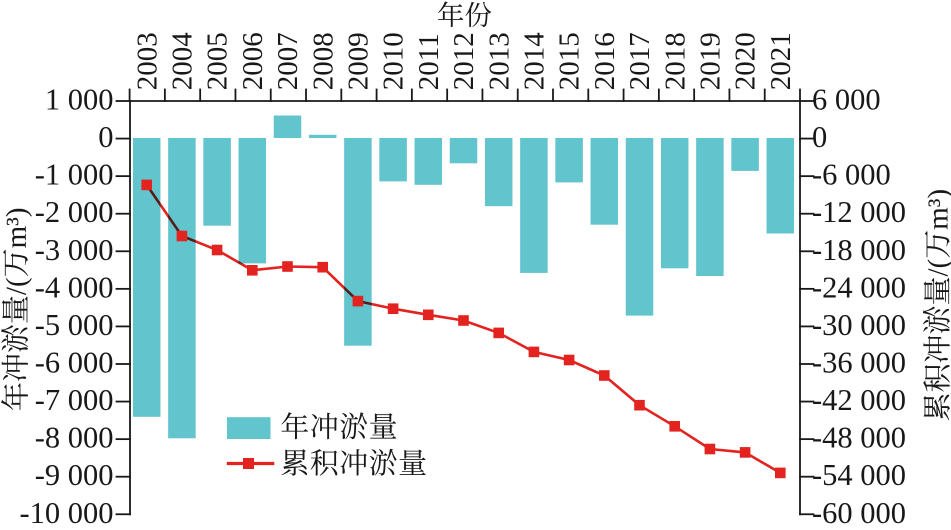  Describe the element at coordinates (570, 61) in the screenshot. I see `svg-text: 2015` at that location.